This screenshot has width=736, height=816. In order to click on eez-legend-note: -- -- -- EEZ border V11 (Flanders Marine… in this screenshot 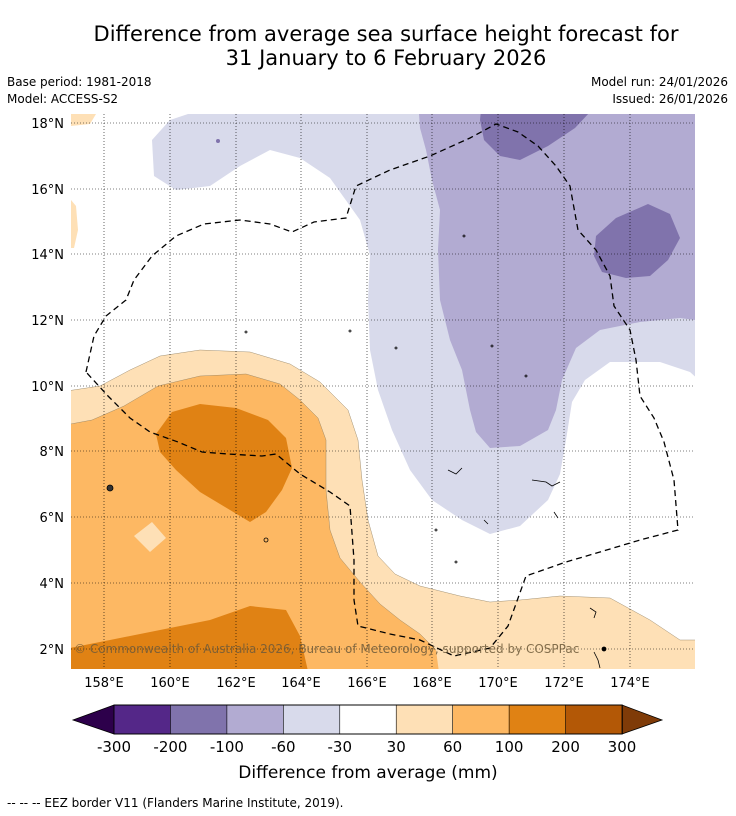, I will do `click(175, 803)`.